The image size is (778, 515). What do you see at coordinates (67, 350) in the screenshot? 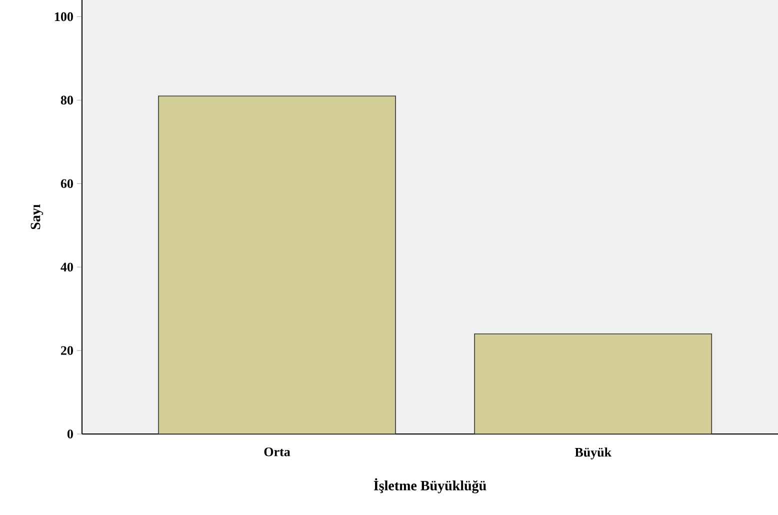
I see `y-tick-label: 20` at bounding box center [67, 350].